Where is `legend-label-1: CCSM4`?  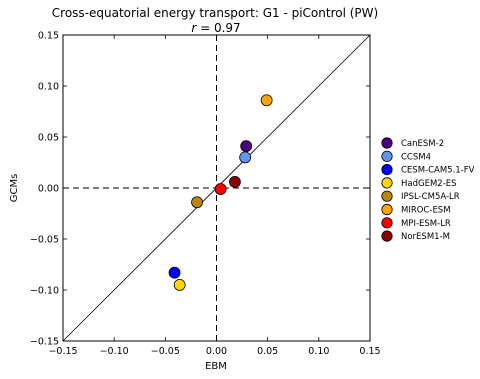 legend-label-1: CCSM4 is located at coordinates (416, 157).